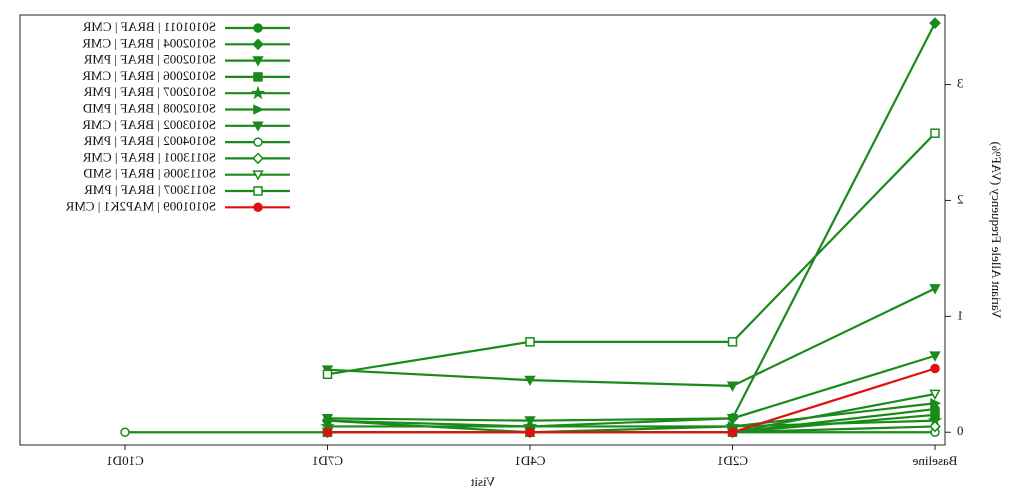 The height and width of the screenshot is (496, 1016). Describe the element at coordinates (149, 59) in the screenshot. I see `legend-label: S0102005 | BRAF | PMR` at that location.